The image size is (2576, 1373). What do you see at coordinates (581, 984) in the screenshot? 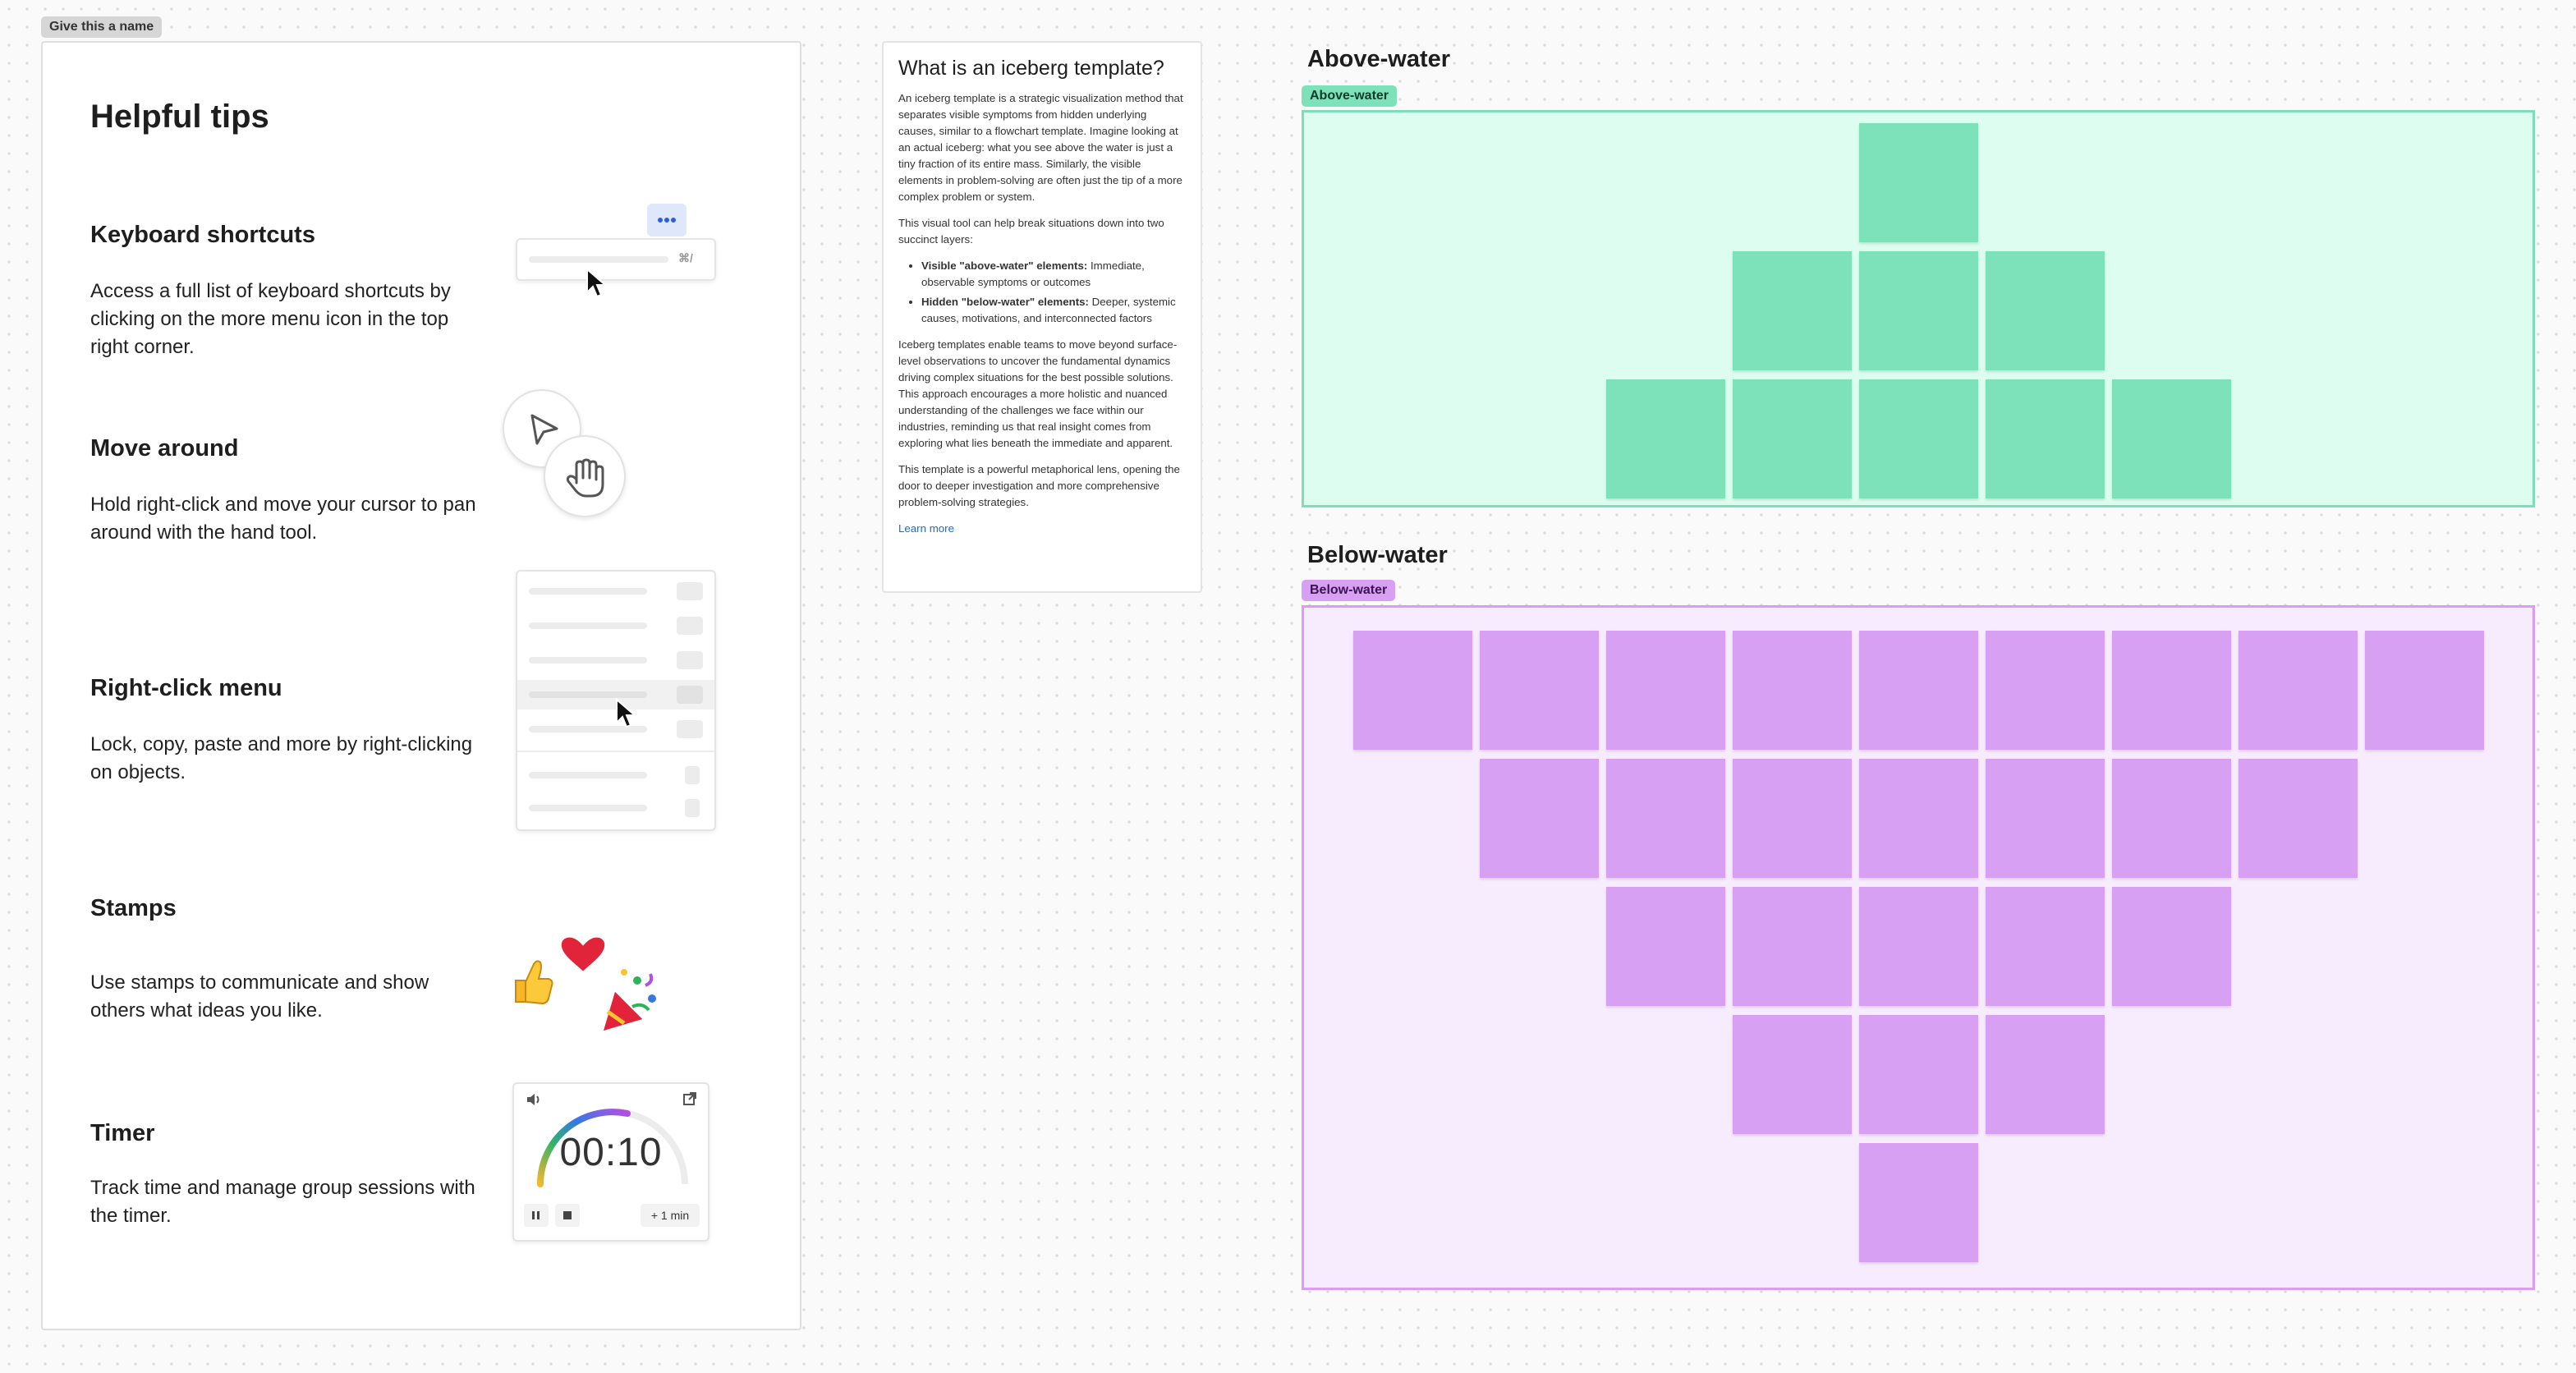
I see `stamps-illustration` at bounding box center [581, 984].